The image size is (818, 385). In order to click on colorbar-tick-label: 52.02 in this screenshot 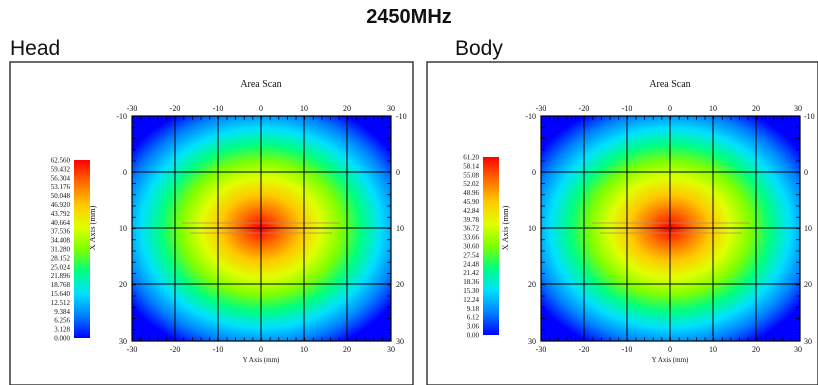, I will do `click(471, 184)`.